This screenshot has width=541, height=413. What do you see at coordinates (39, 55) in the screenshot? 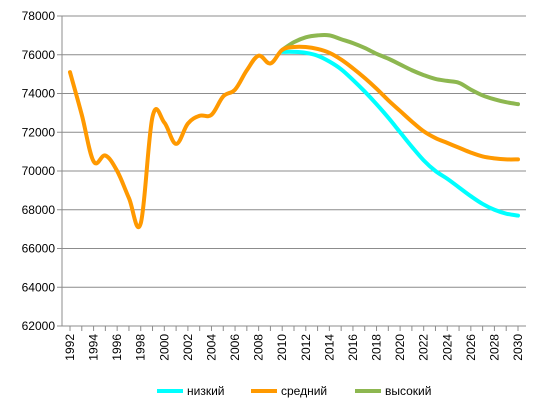
I see `y-tick-label: 76000` at bounding box center [39, 55].